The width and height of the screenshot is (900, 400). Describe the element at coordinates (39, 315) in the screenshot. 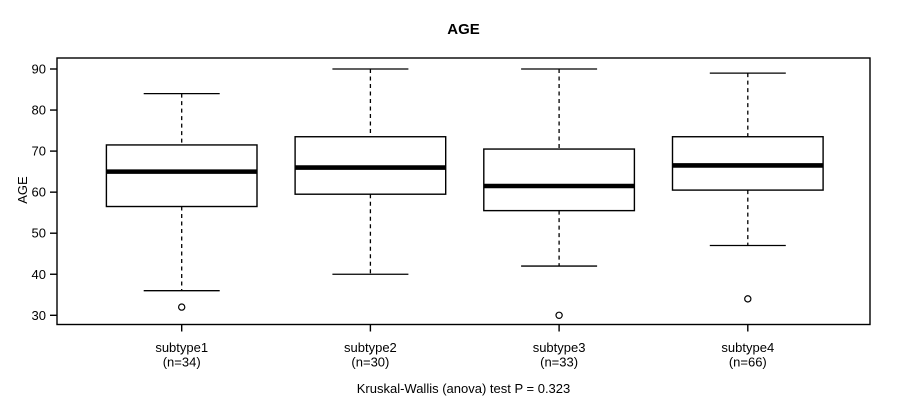

I see `y-tick-label: 30` at that location.